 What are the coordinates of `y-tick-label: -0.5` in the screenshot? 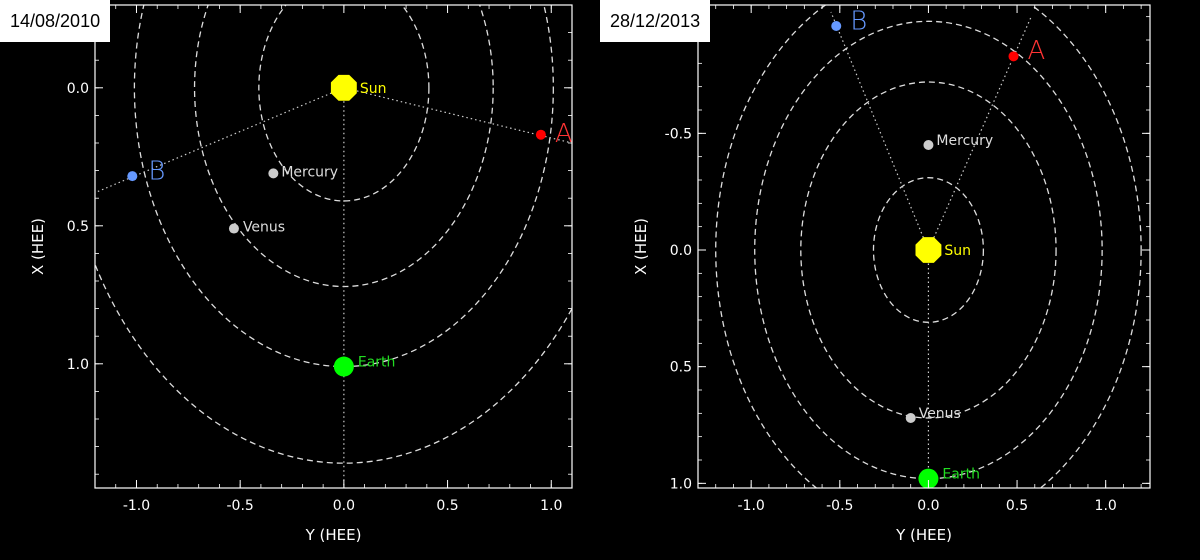 It's located at (678, 134).